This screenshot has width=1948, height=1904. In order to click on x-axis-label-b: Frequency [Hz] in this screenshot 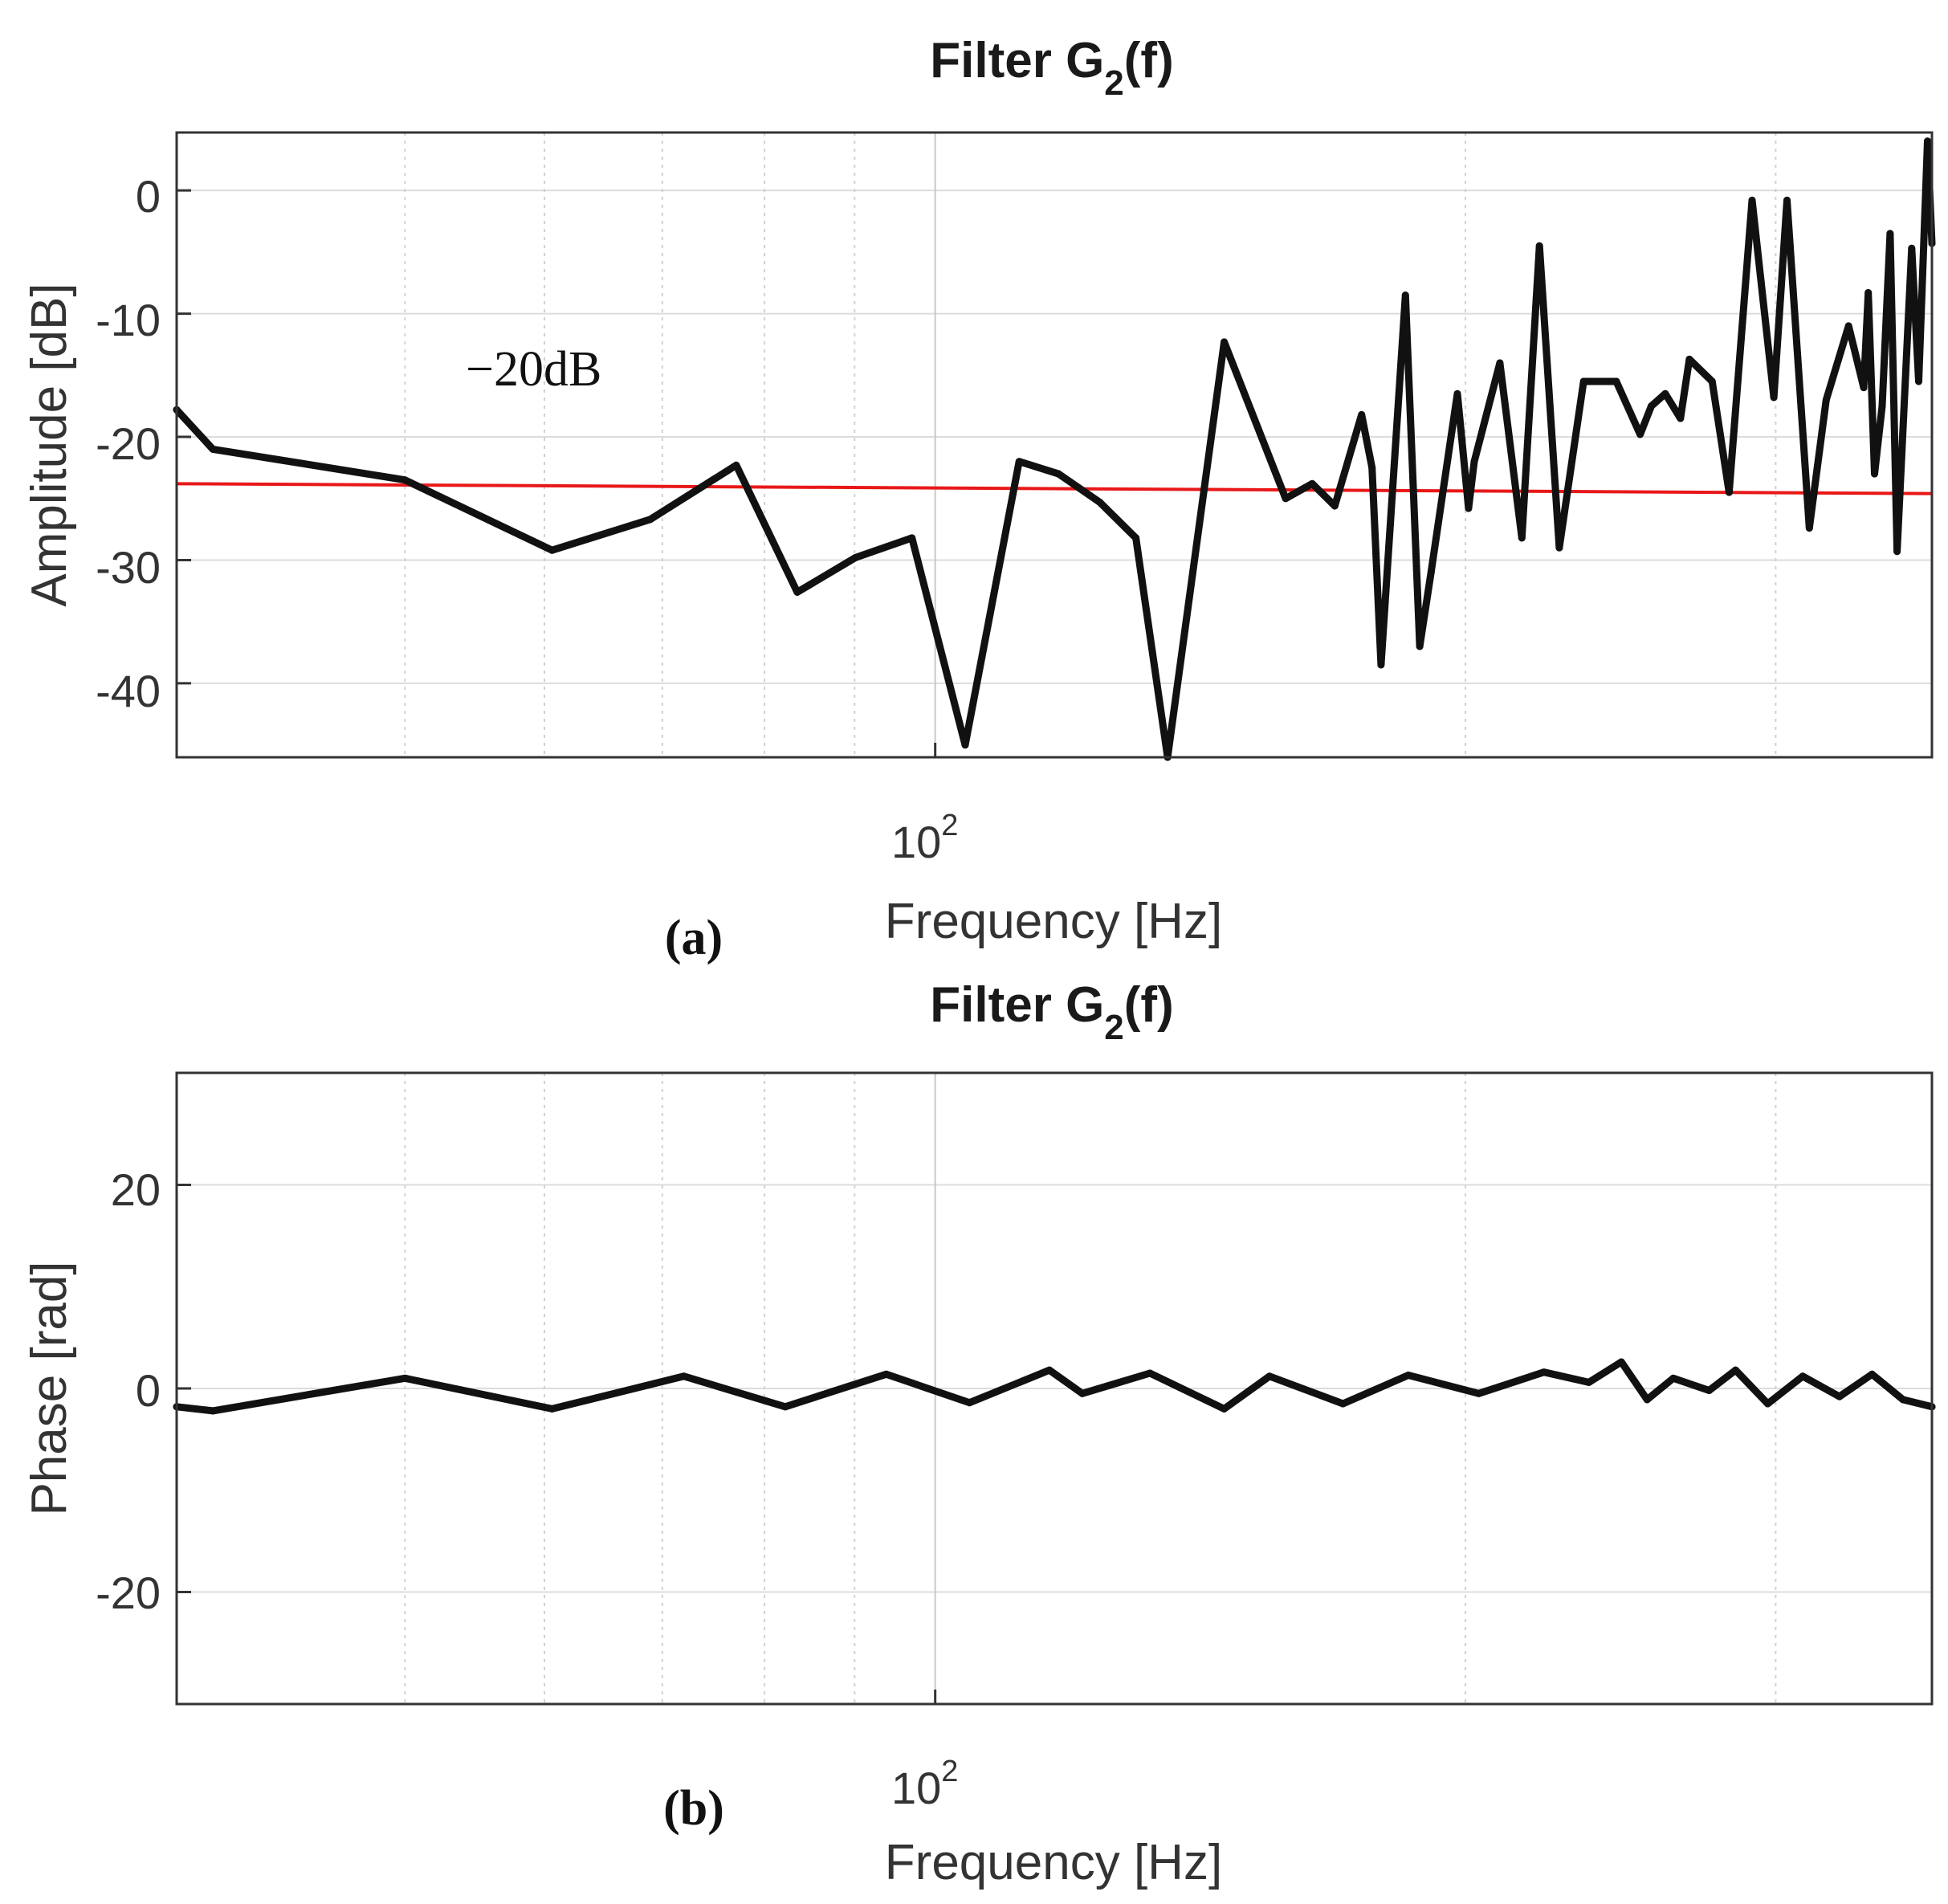, I will do `click(1053, 1862)`.